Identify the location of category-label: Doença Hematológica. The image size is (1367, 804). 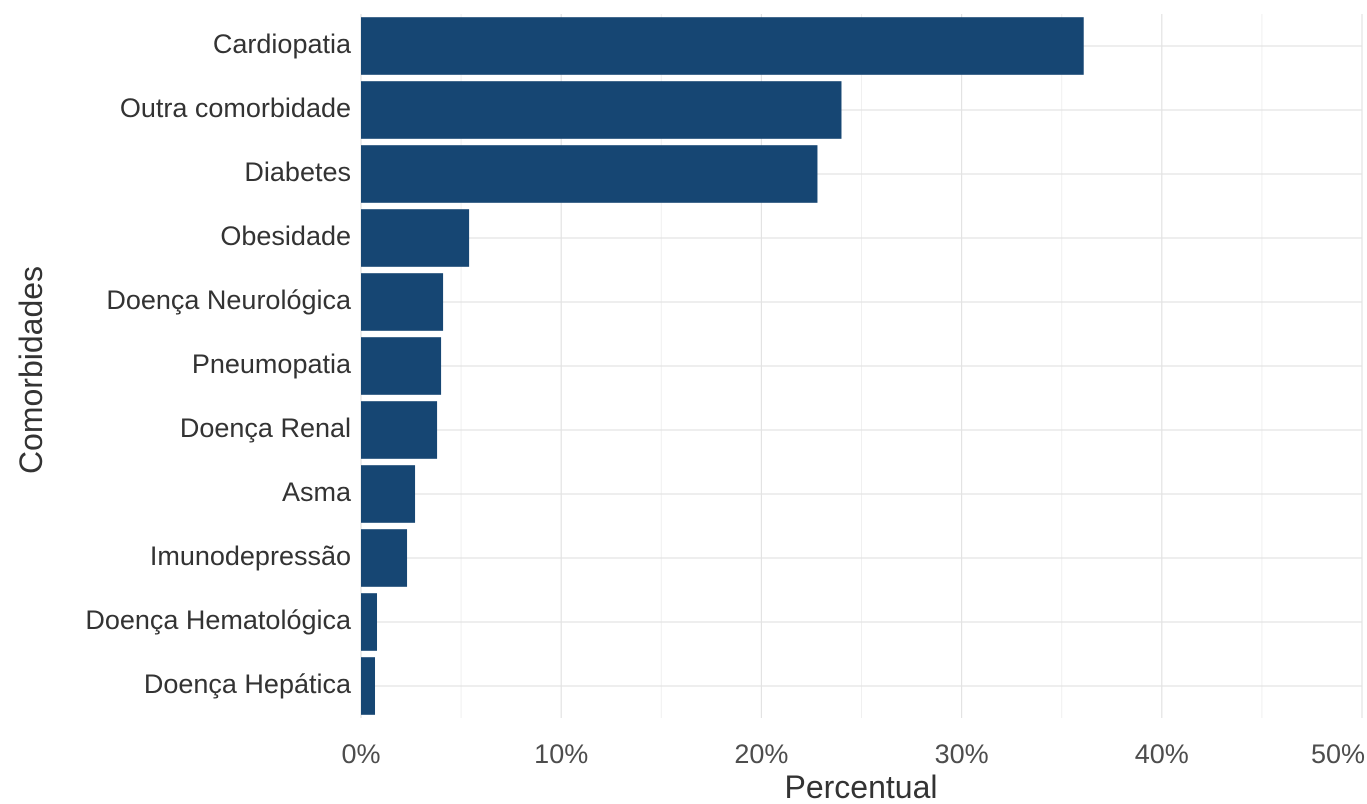
(218, 620).